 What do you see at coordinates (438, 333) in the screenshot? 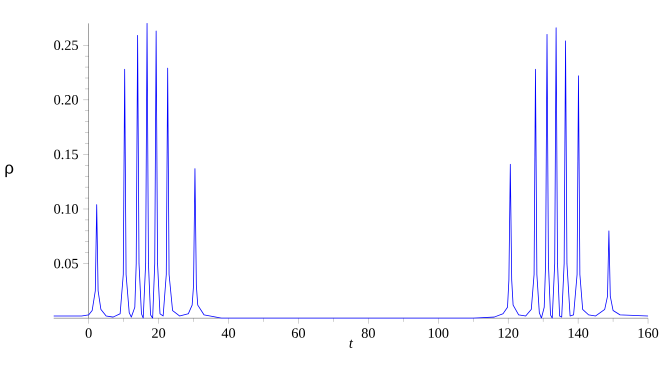
I see `x-tick-label: 100` at bounding box center [438, 333].